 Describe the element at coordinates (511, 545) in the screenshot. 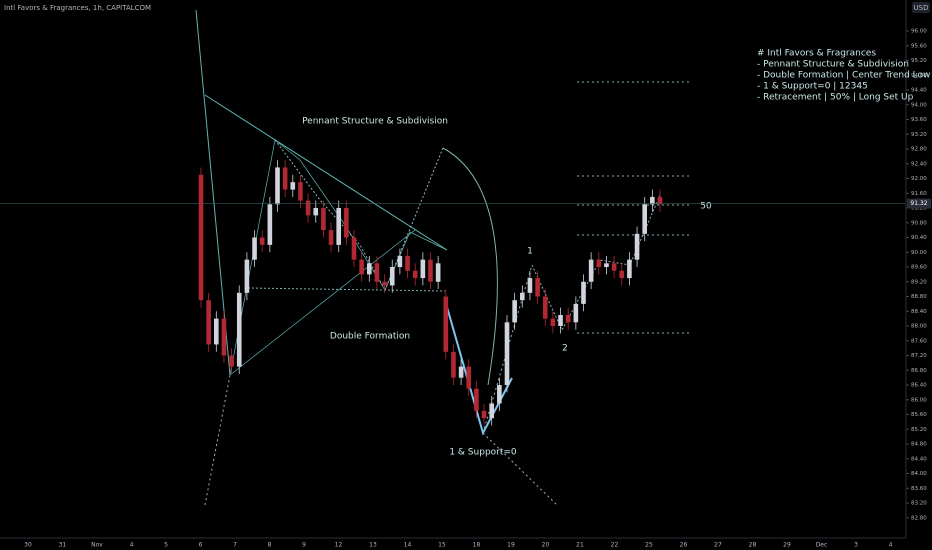

I see `x-tick-label: 19` at that location.